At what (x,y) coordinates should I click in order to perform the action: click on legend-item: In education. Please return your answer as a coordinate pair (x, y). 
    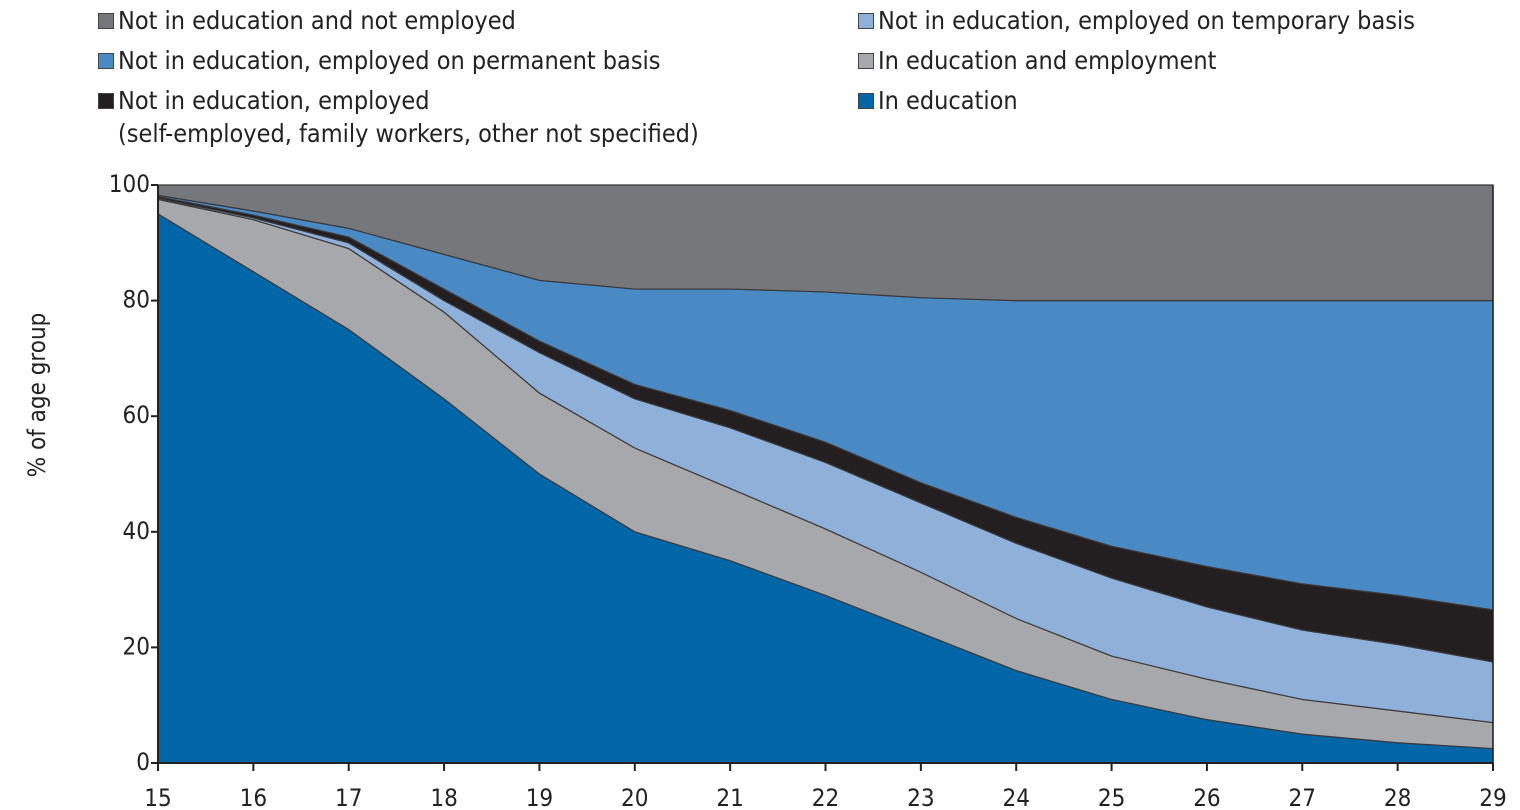
    Looking at the image, I should click on (1188, 104).